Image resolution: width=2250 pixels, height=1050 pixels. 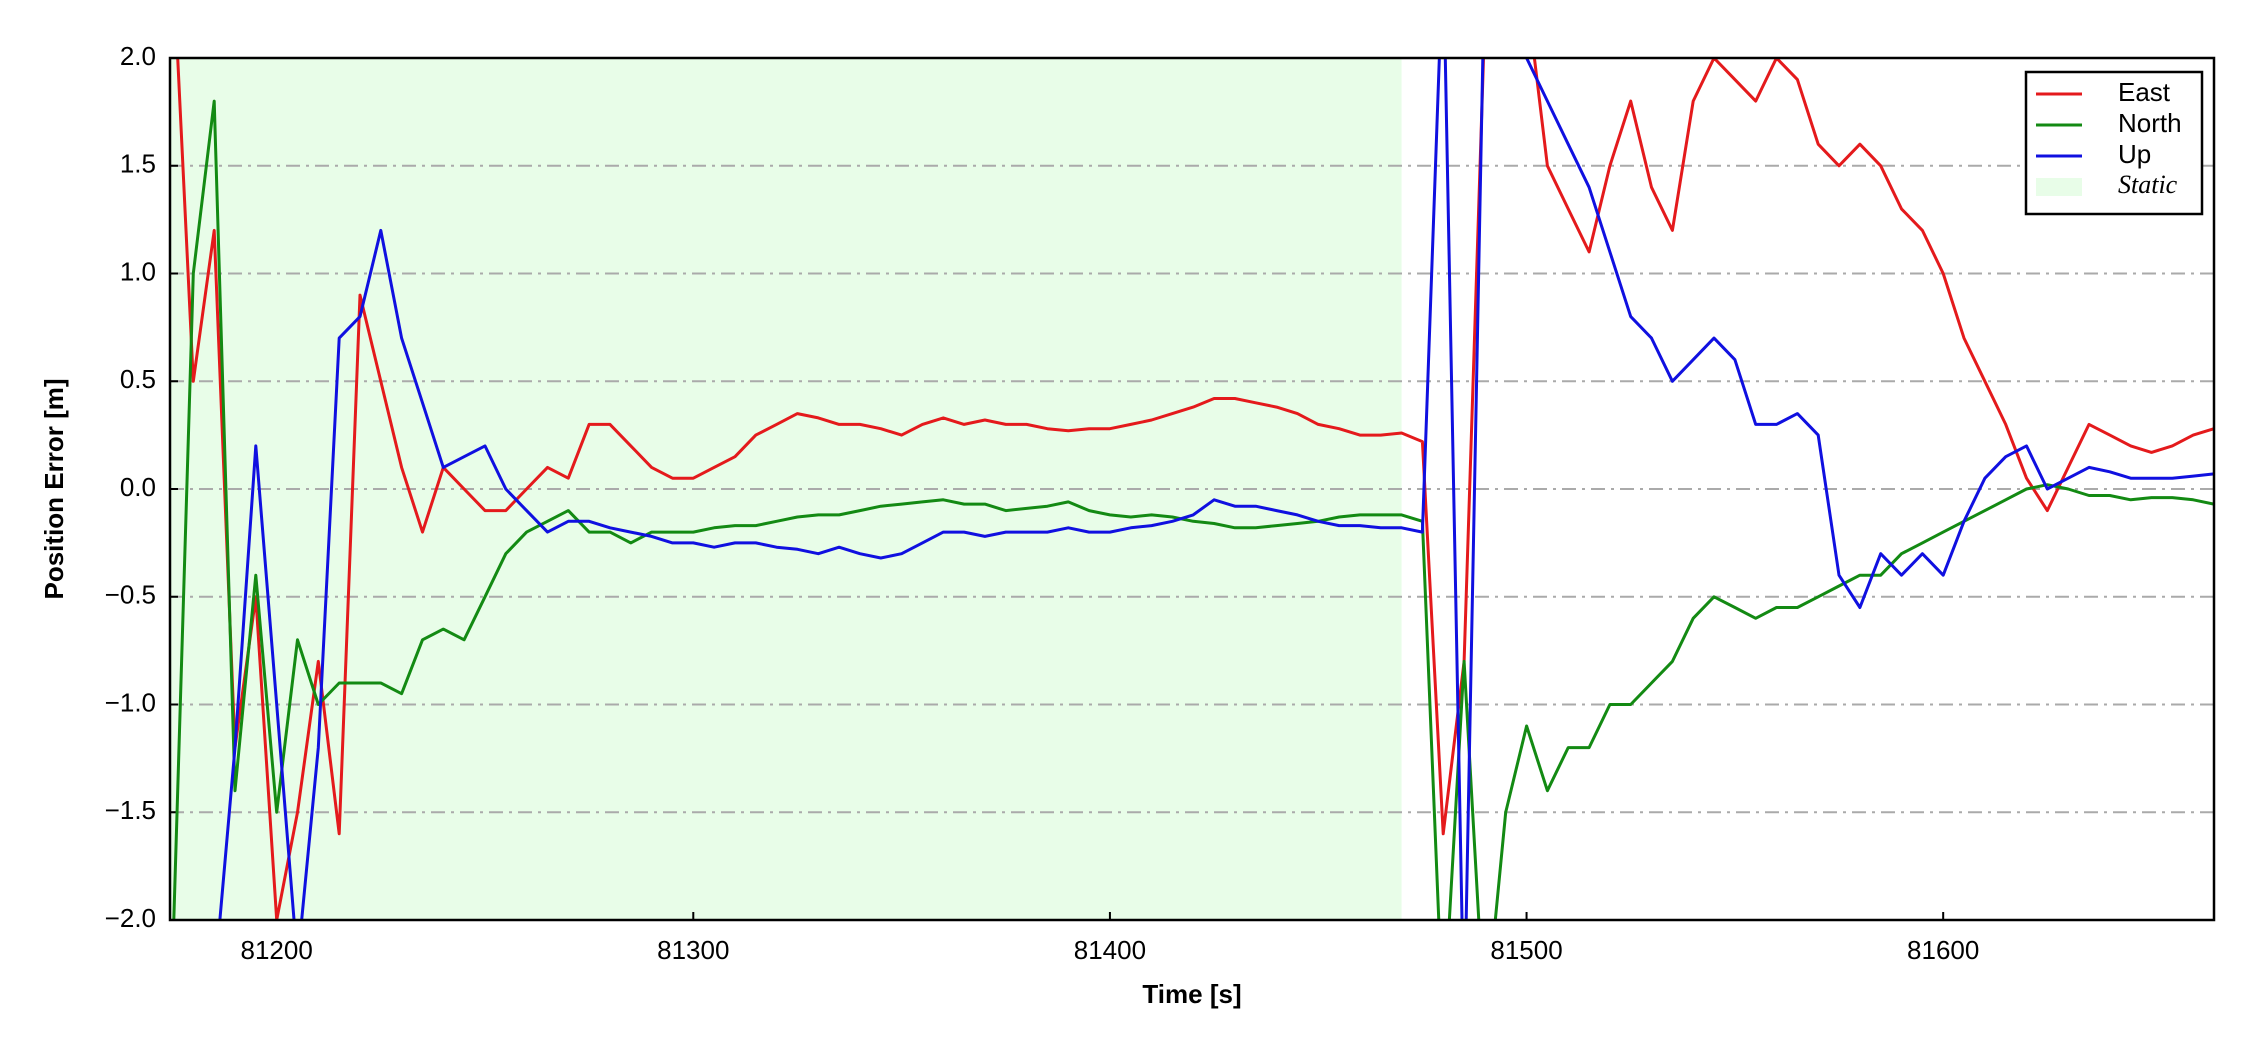 I want to click on y-tick-label: 1.5, so click(x=138, y=164).